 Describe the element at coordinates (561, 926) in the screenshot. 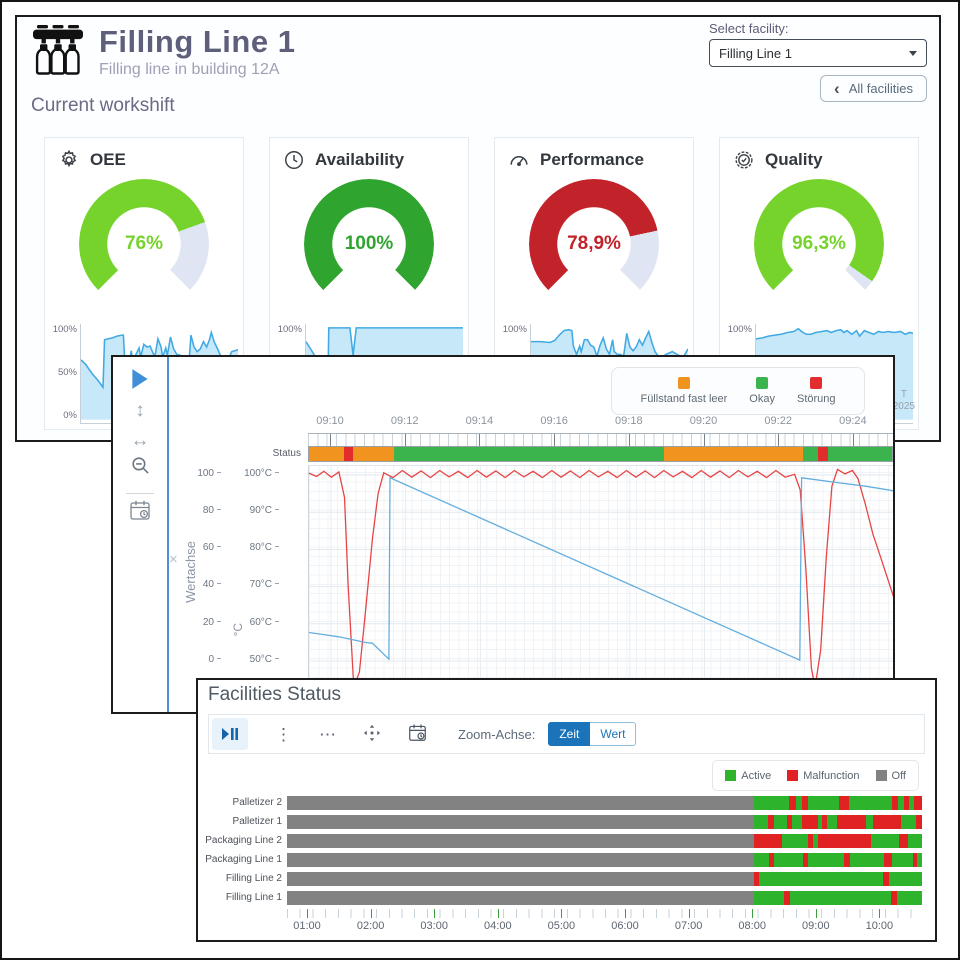

I see `x-tick-label: 05:00` at that location.